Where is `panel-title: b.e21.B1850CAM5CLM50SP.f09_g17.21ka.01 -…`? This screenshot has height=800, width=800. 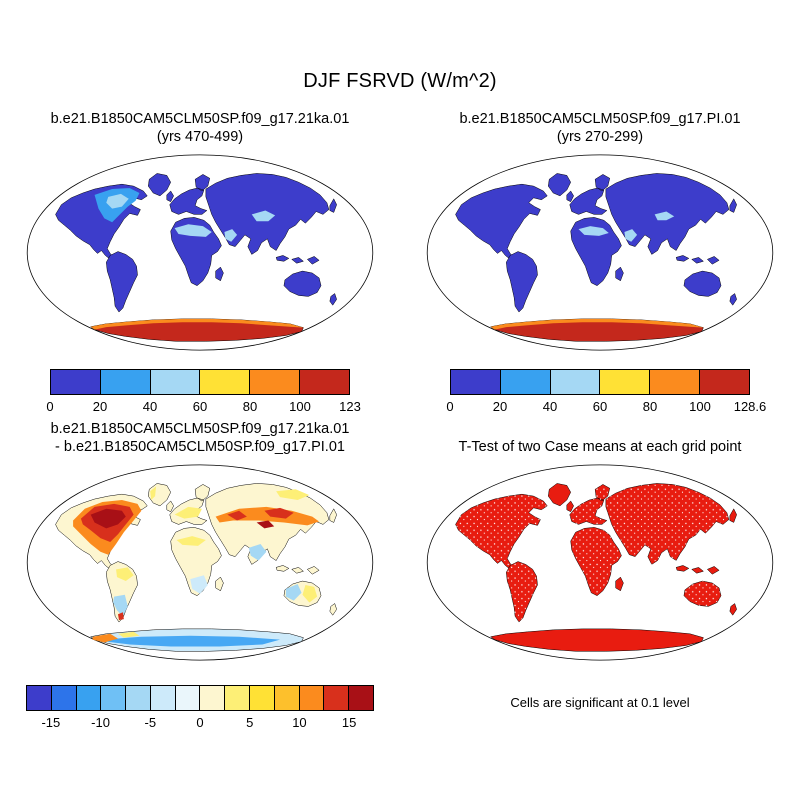 panel-title: b.e21.B1850CAM5CLM50SP.f09_g17.21ka.01 -… is located at coordinates (200, 433).